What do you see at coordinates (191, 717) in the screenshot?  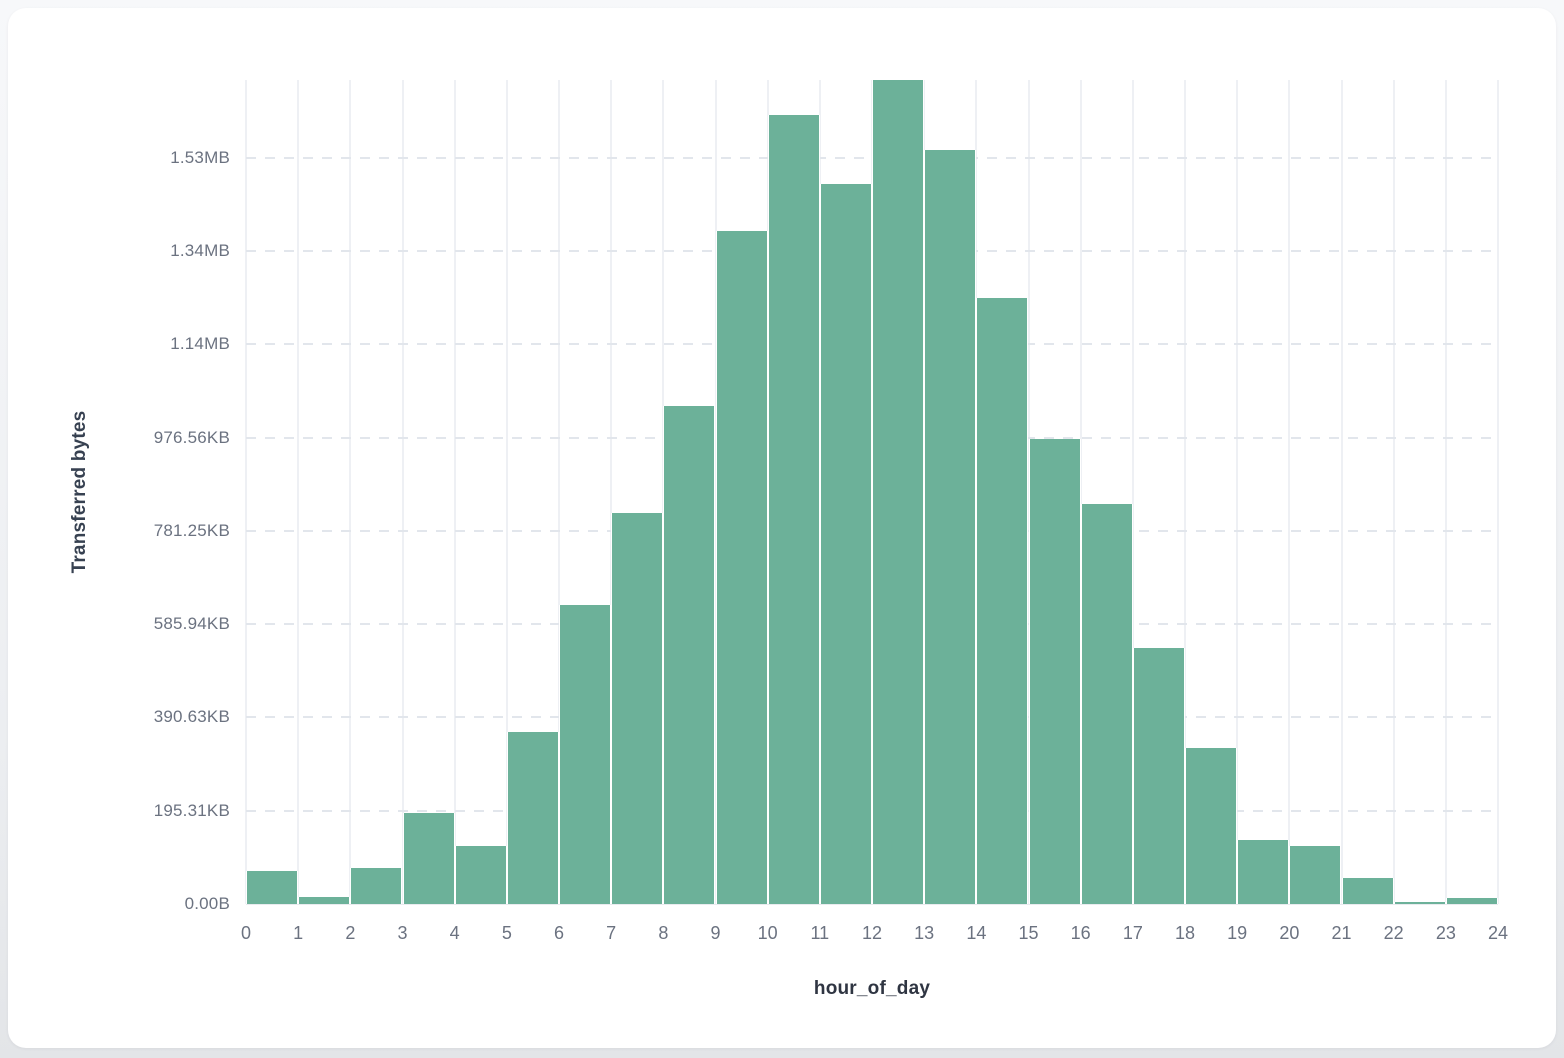 I see `y-tick-label: 390.63KB` at bounding box center [191, 717].